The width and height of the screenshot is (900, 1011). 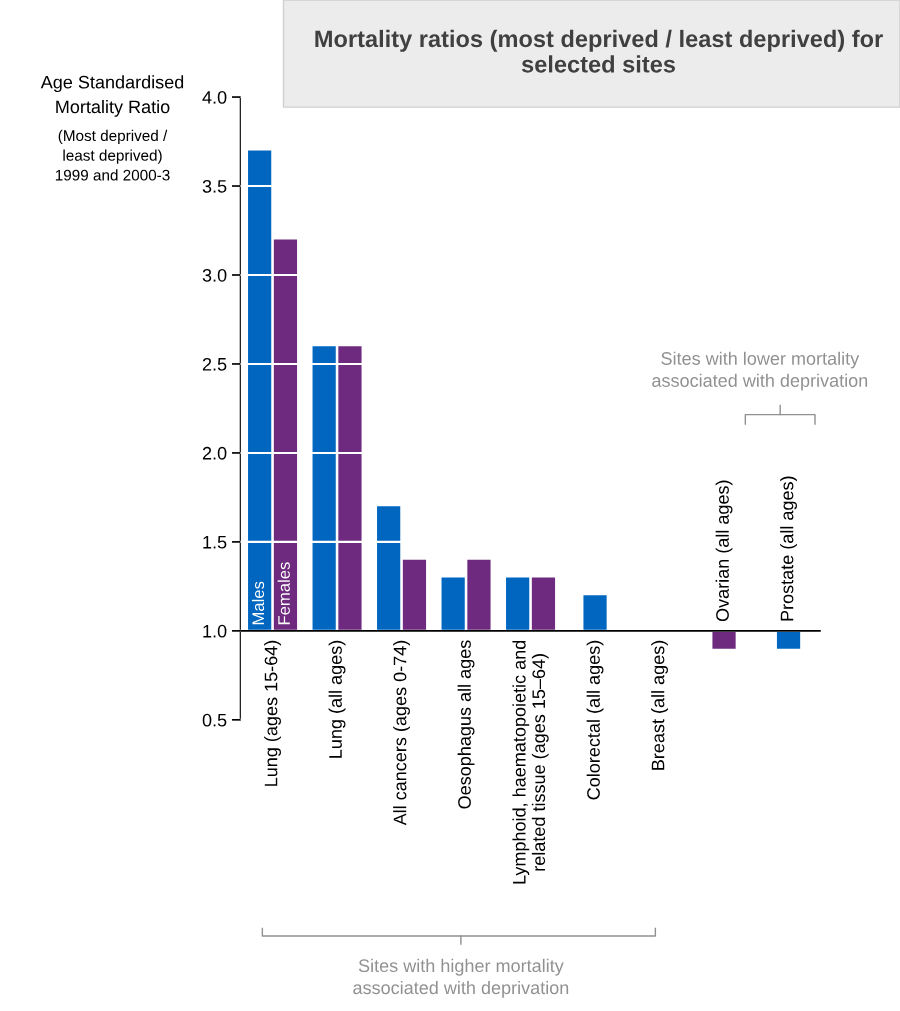 What do you see at coordinates (214, 186) in the screenshot?
I see `y-tick-label: 3.5` at bounding box center [214, 186].